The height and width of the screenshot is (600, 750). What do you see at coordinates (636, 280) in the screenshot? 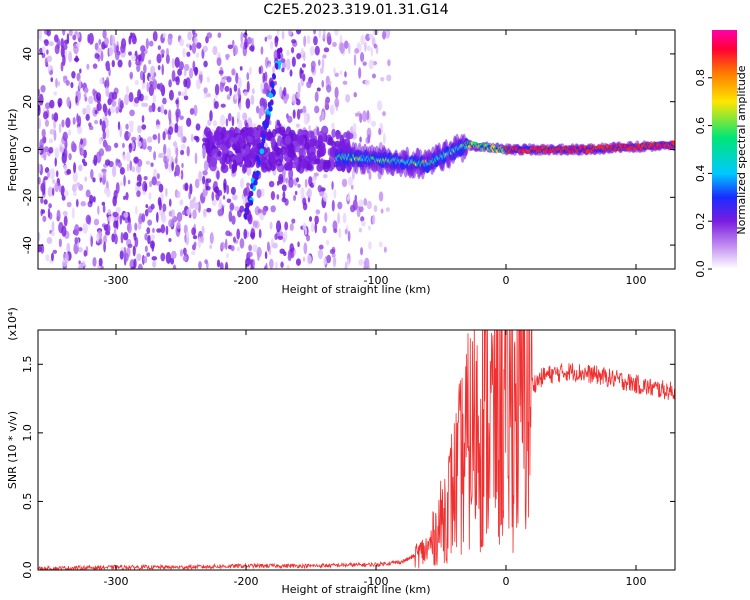
I see `x-tick-label: 100` at bounding box center [636, 280].